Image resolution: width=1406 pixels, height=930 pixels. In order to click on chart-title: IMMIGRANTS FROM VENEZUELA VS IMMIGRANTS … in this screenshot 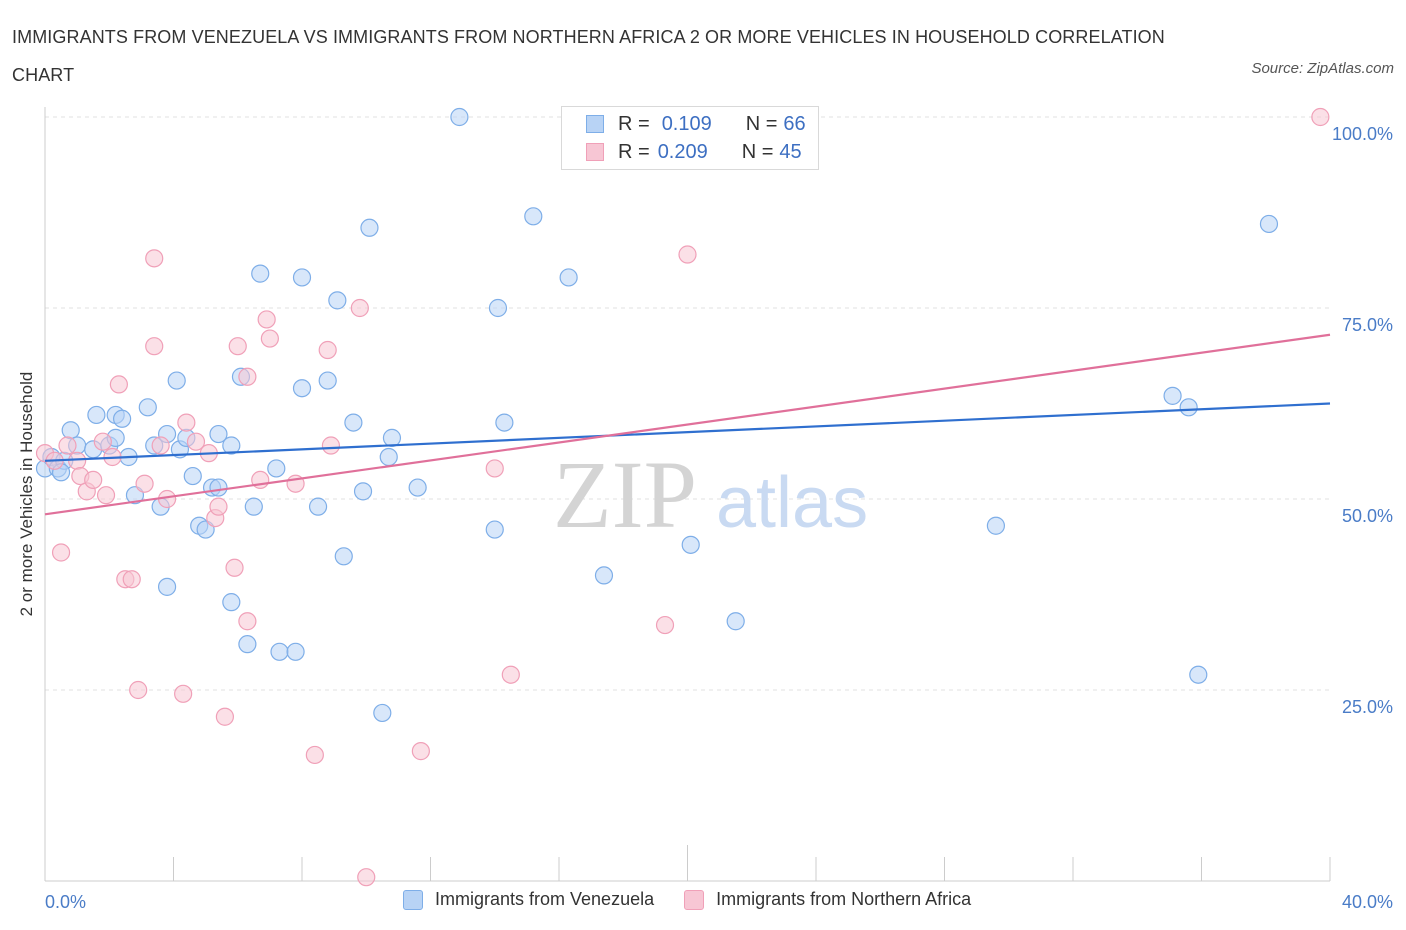, I will do `click(588, 56)`.